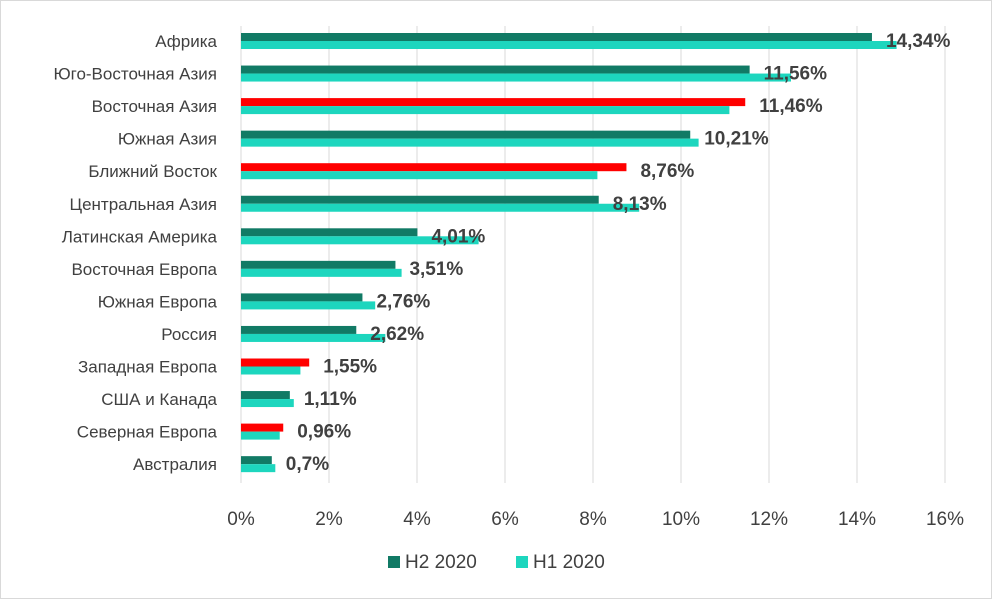 The image size is (992, 599). What do you see at coordinates (329, 519) in the screenshot?
I see `x-tick-label: 2%` at bounding box center [329, 519].